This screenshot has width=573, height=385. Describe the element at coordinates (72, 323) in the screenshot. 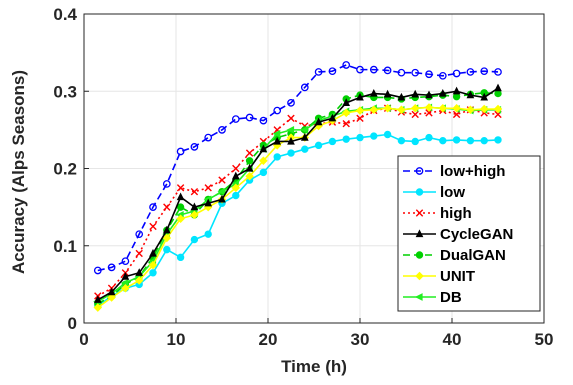

I see `y-tick-label: 0` at that location.